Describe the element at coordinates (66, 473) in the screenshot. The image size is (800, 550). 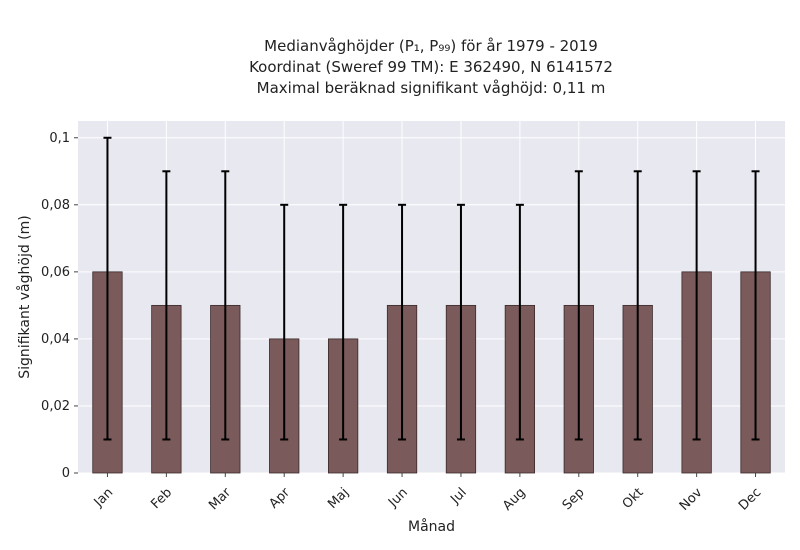
I see `y-tick-label: 0` at that location.